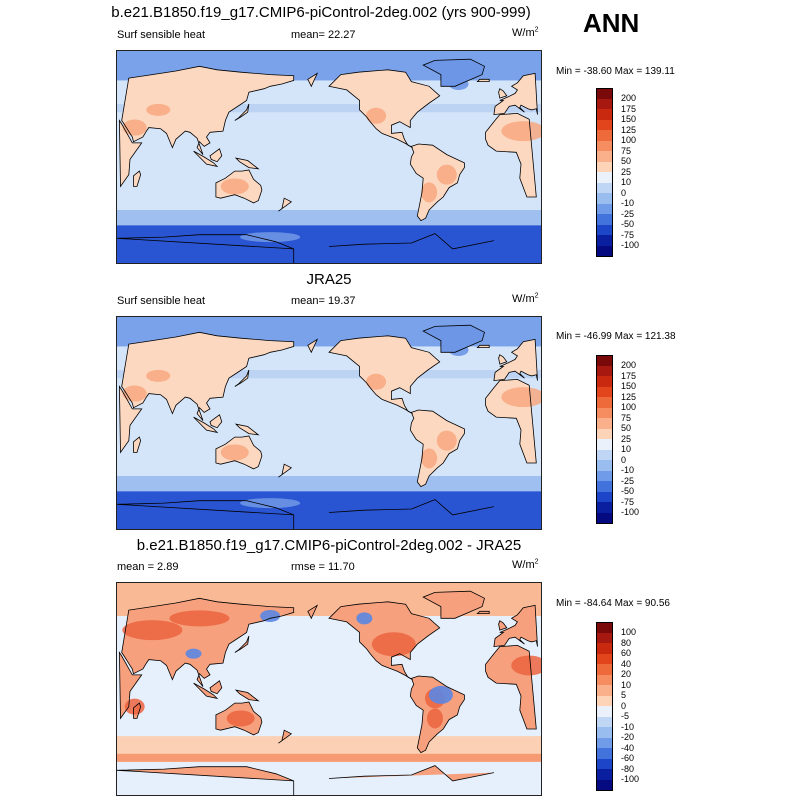  I want to click on colorbar-tick-label: 75, so click(626, 150).